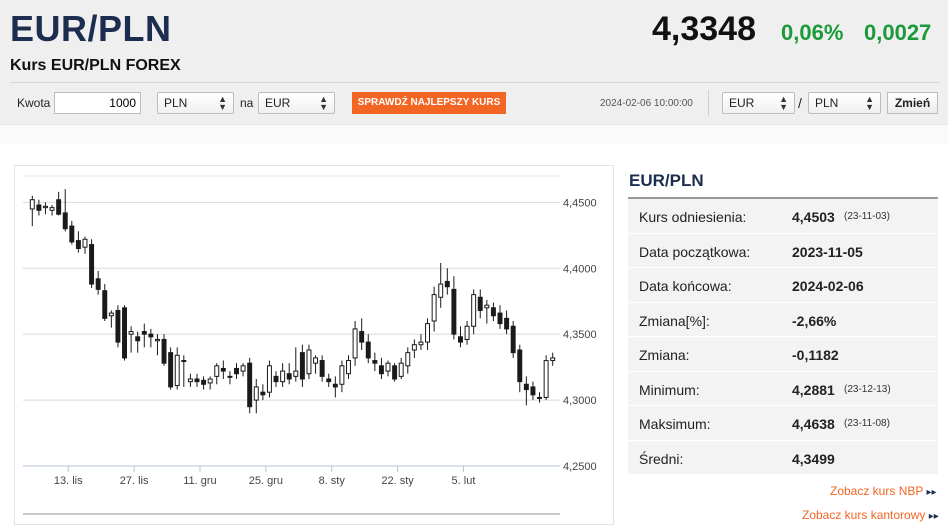 Image resolution: width=948 pixels, height=526 pixels. What do you see at coordinates (134, 481) in the screenshot?
I see `x-tick-label: 27. lis` at bounding box center [134, 481].